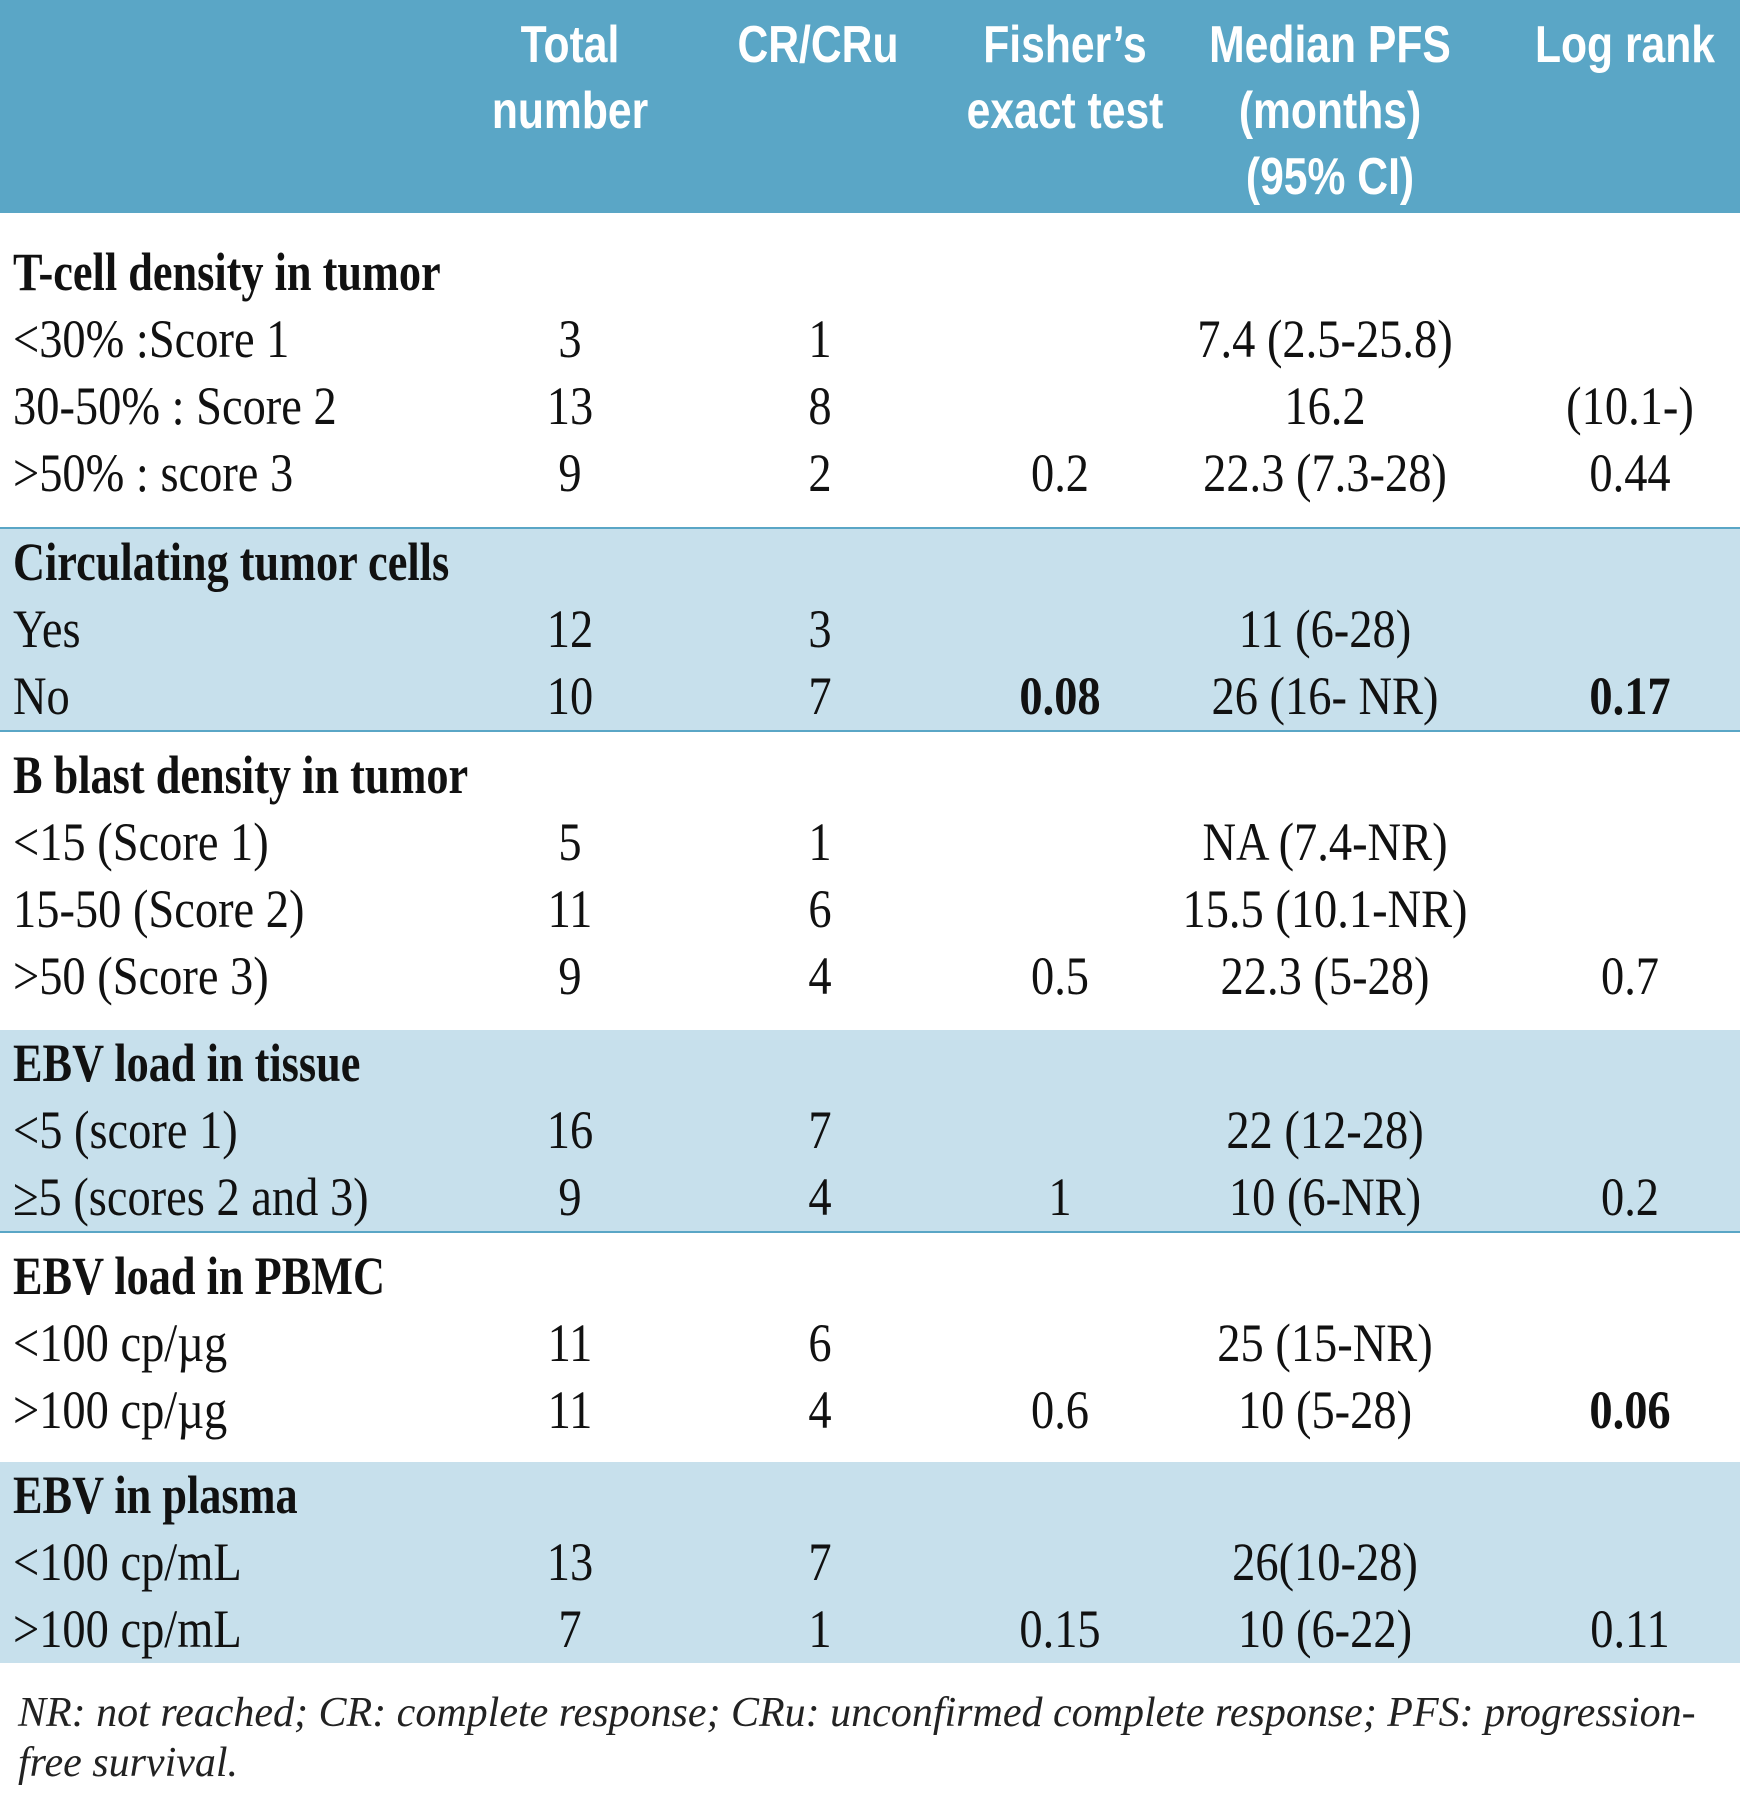  I want to click on total-number-cell: 3, so click(570, 339).